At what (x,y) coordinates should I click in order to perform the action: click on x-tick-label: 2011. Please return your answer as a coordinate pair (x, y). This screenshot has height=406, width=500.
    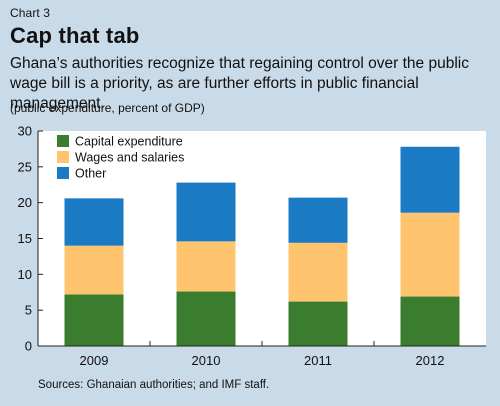
    Looking at the image, I should click on (318, 360).